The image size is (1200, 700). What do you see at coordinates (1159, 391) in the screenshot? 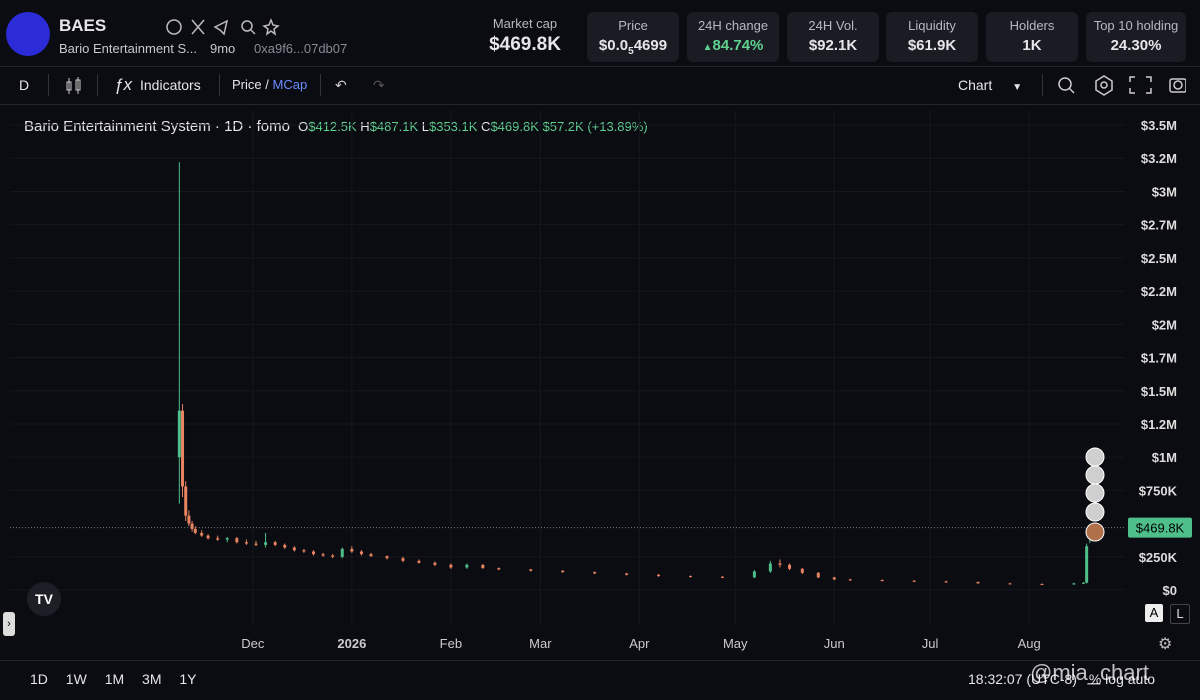
I see `y-tick-label: $1.5M` at bounding box center [1159, 391].